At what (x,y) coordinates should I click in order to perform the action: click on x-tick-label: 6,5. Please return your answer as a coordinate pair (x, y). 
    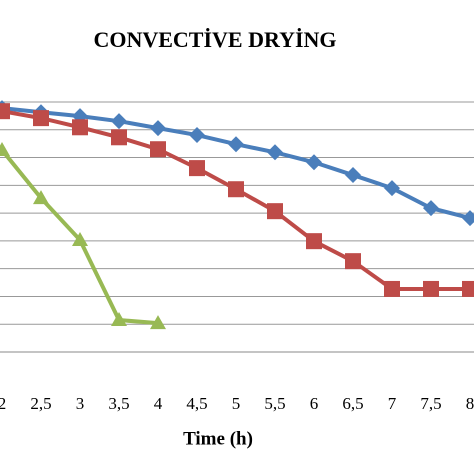
    Looking at the image, I should click on (352, 403).